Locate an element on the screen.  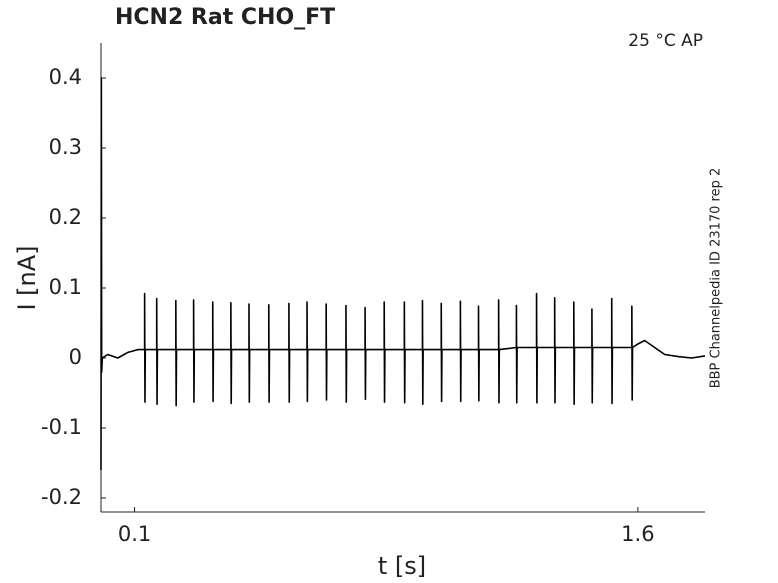
y-tick-label: -0.2 is located at coordinates (61, 497).